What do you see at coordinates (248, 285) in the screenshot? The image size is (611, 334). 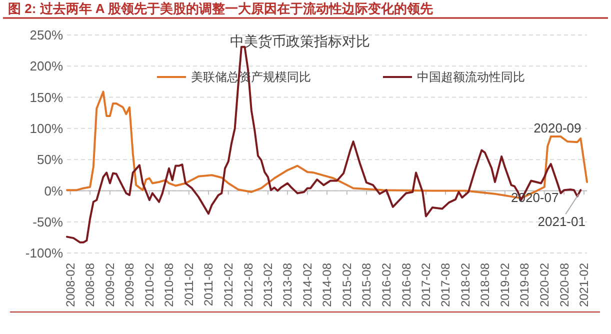 I see `x-tick-label: 2012-08` at bounding box center [248, 285].